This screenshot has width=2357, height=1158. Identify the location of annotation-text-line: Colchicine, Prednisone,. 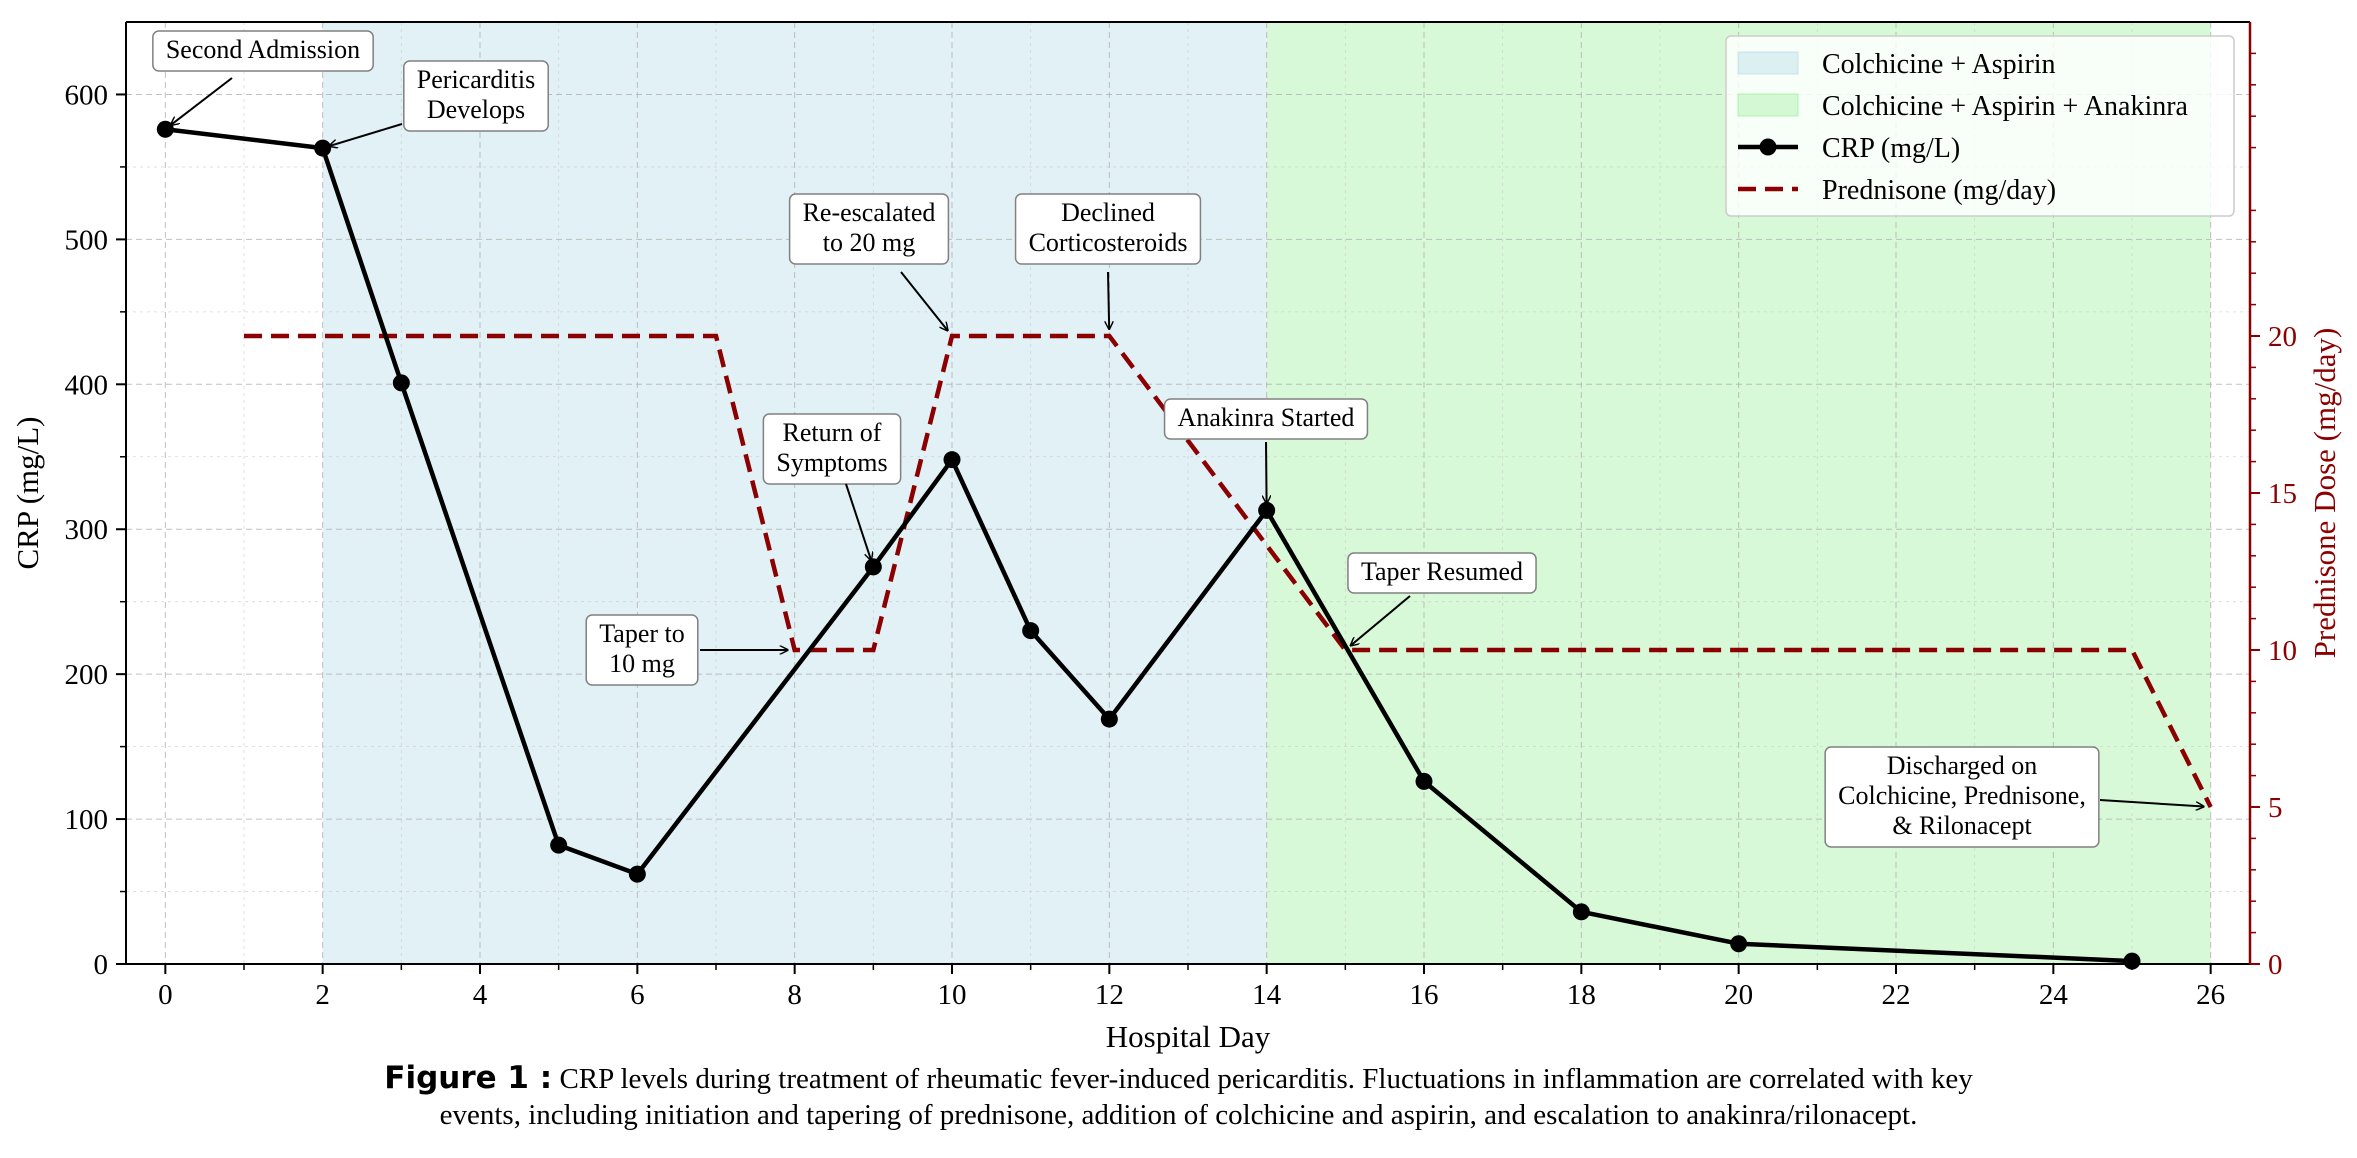
(1962, 795).